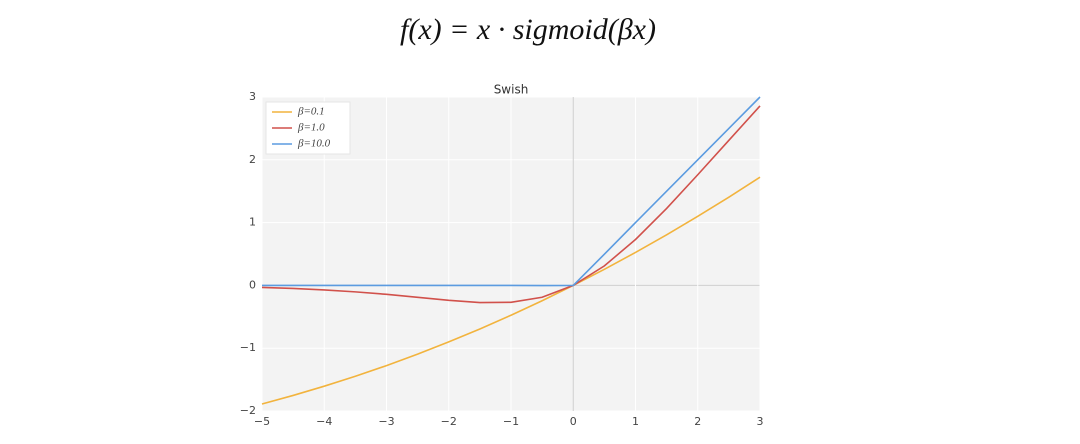  I want to click on y-tick-label: −1, so click(248, 347).